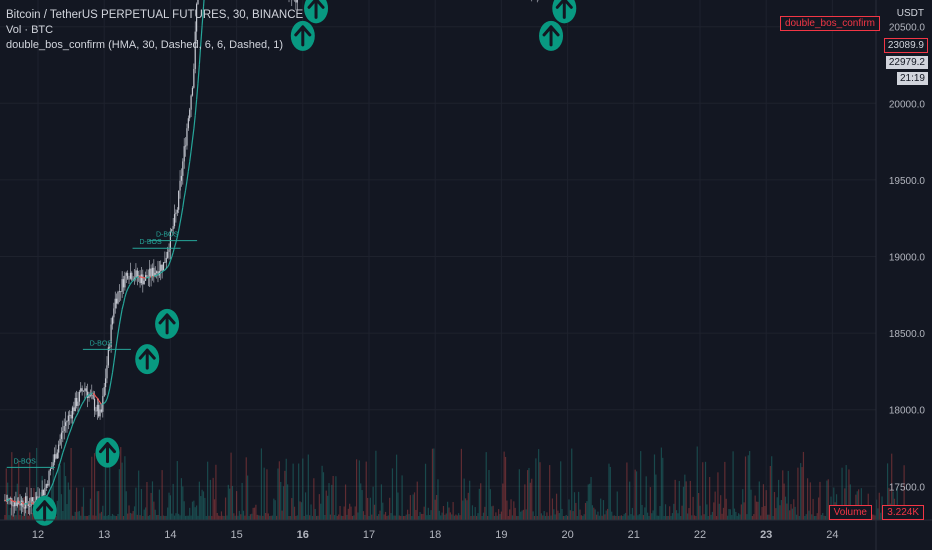  What do you see at coordinates (30, 30) in the screenshot?
I see `volume-legend: Vol · BTC` at bounding box center [30, 30].